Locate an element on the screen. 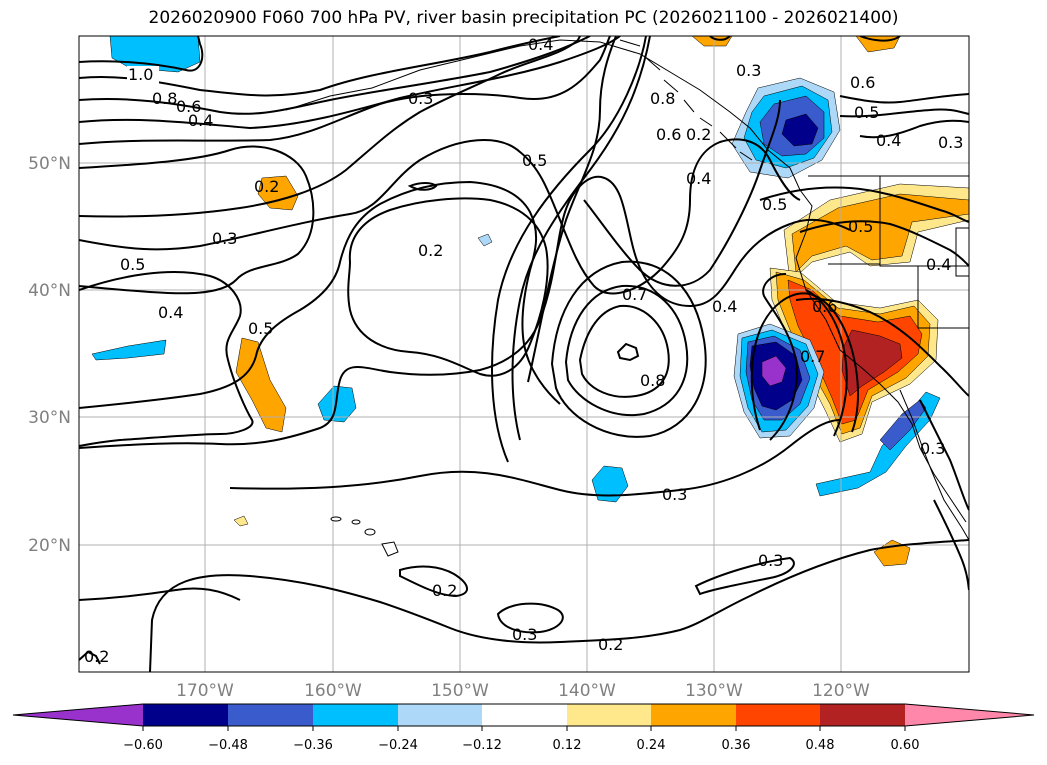 The image size is (1047, 765). colorbar-tick-label: 0.24 is located at coordinates (651, 745).